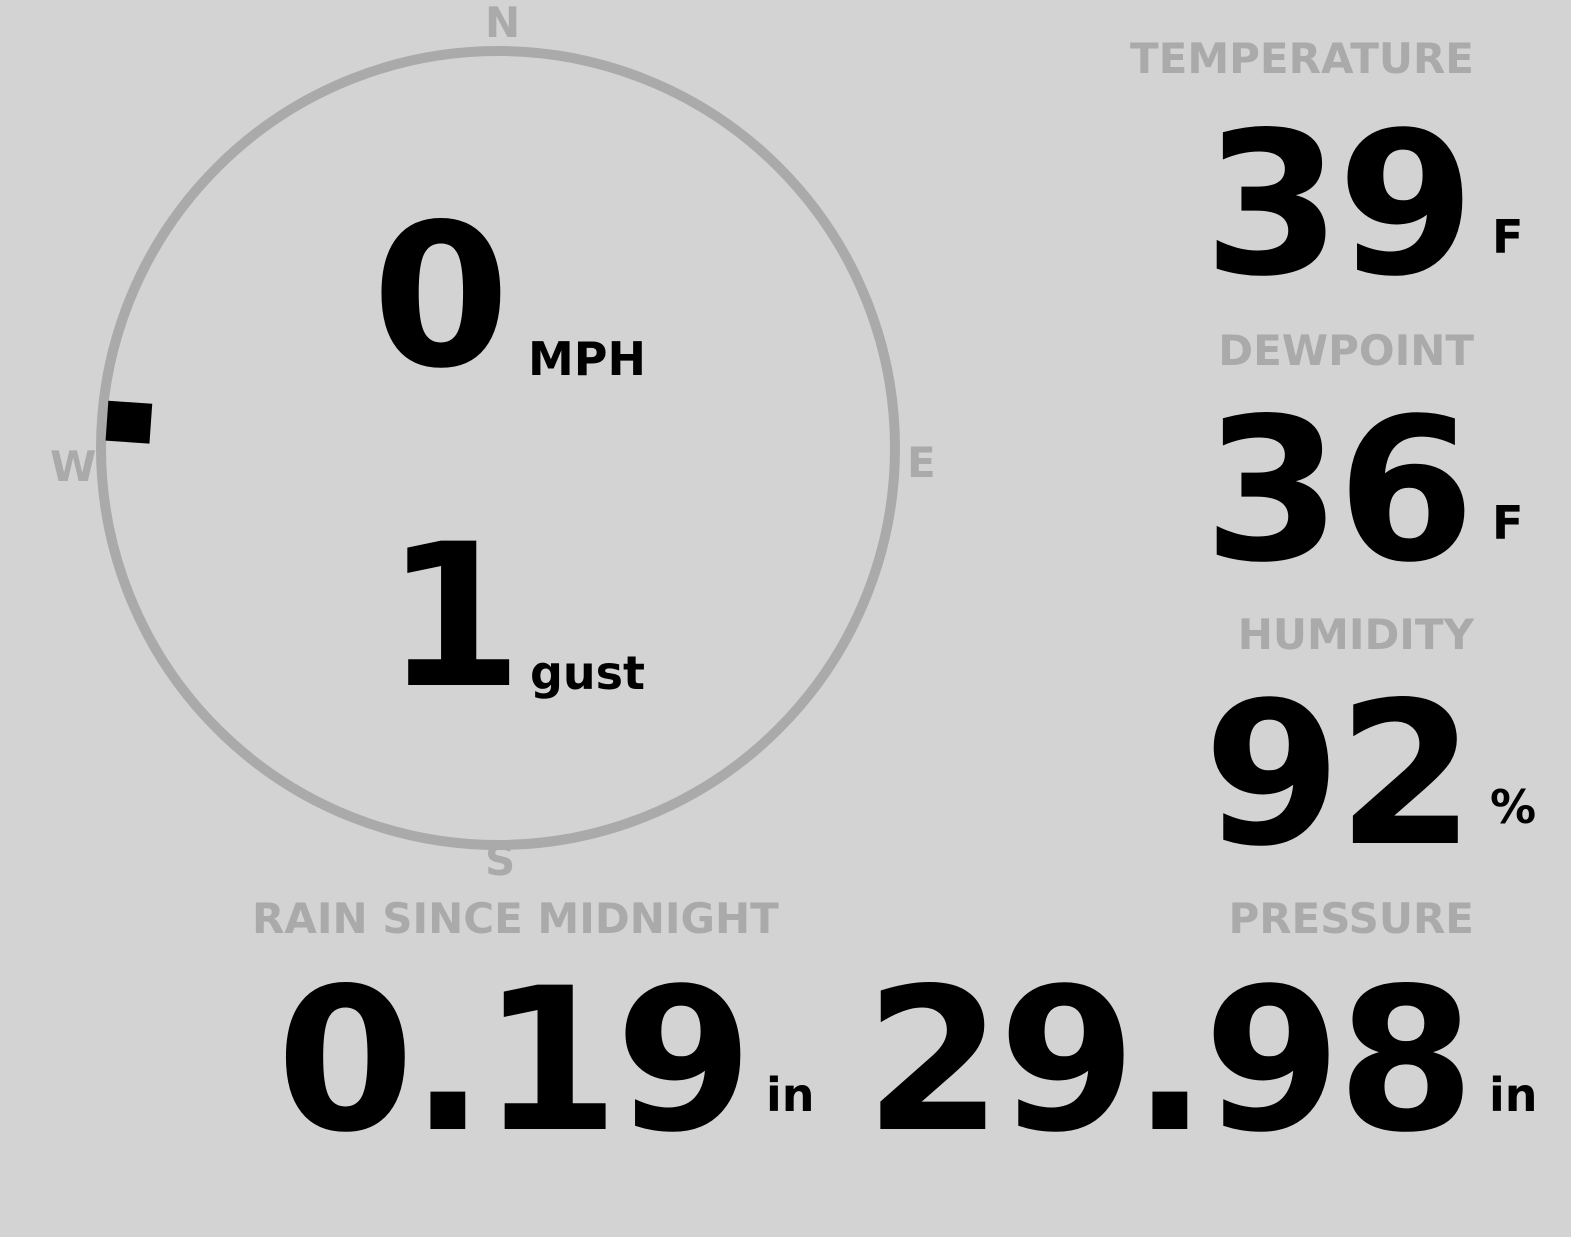 The height and width of the screenshot is (1237, 1571). Describe the element at coordinates (454, 616) in the screenshot. I see `wind-gust-value: 1` at that location.